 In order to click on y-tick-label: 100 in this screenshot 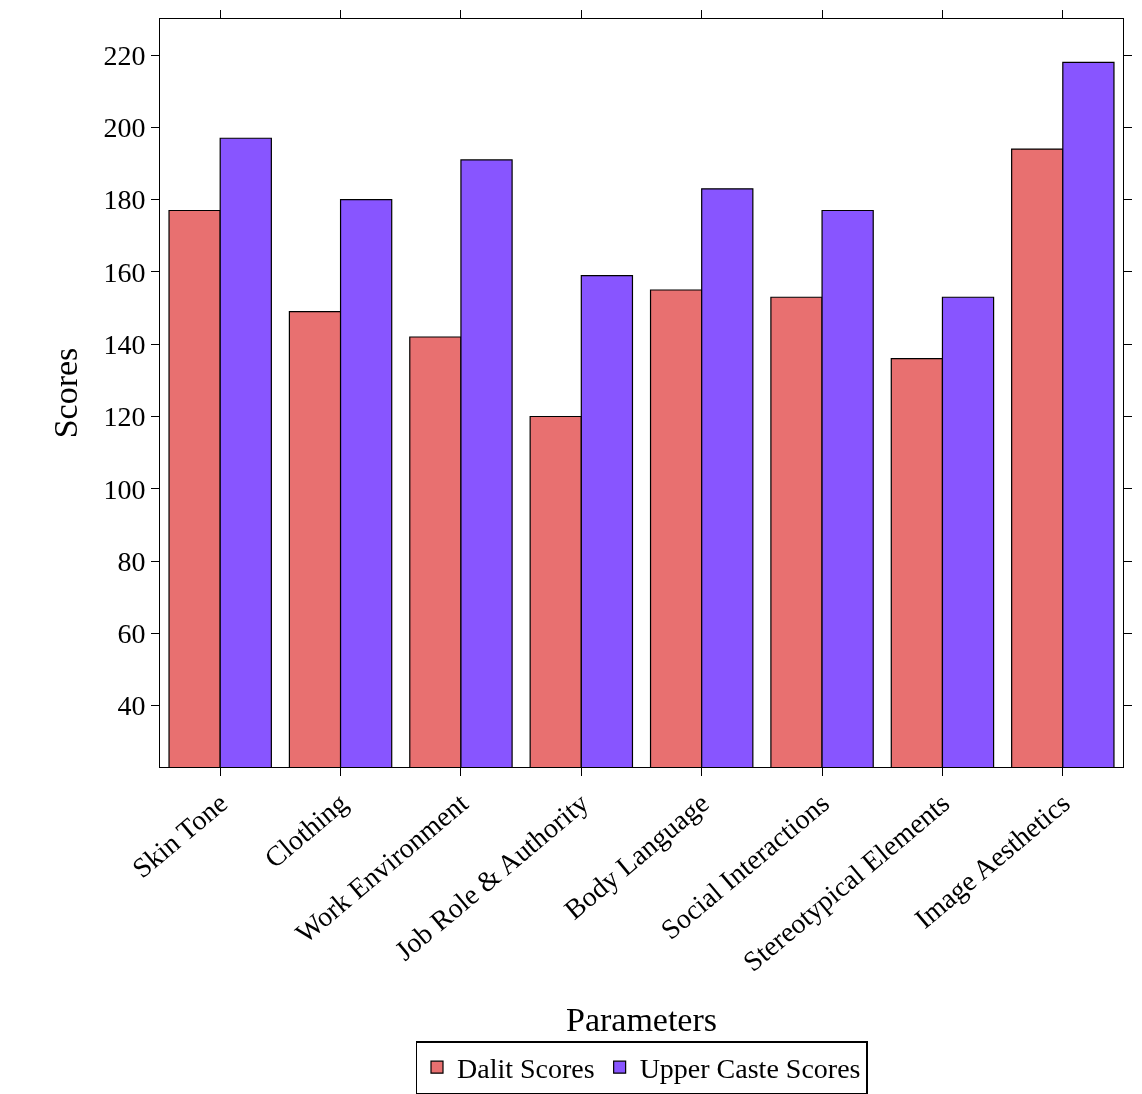, I will do `click(124, 489)`.